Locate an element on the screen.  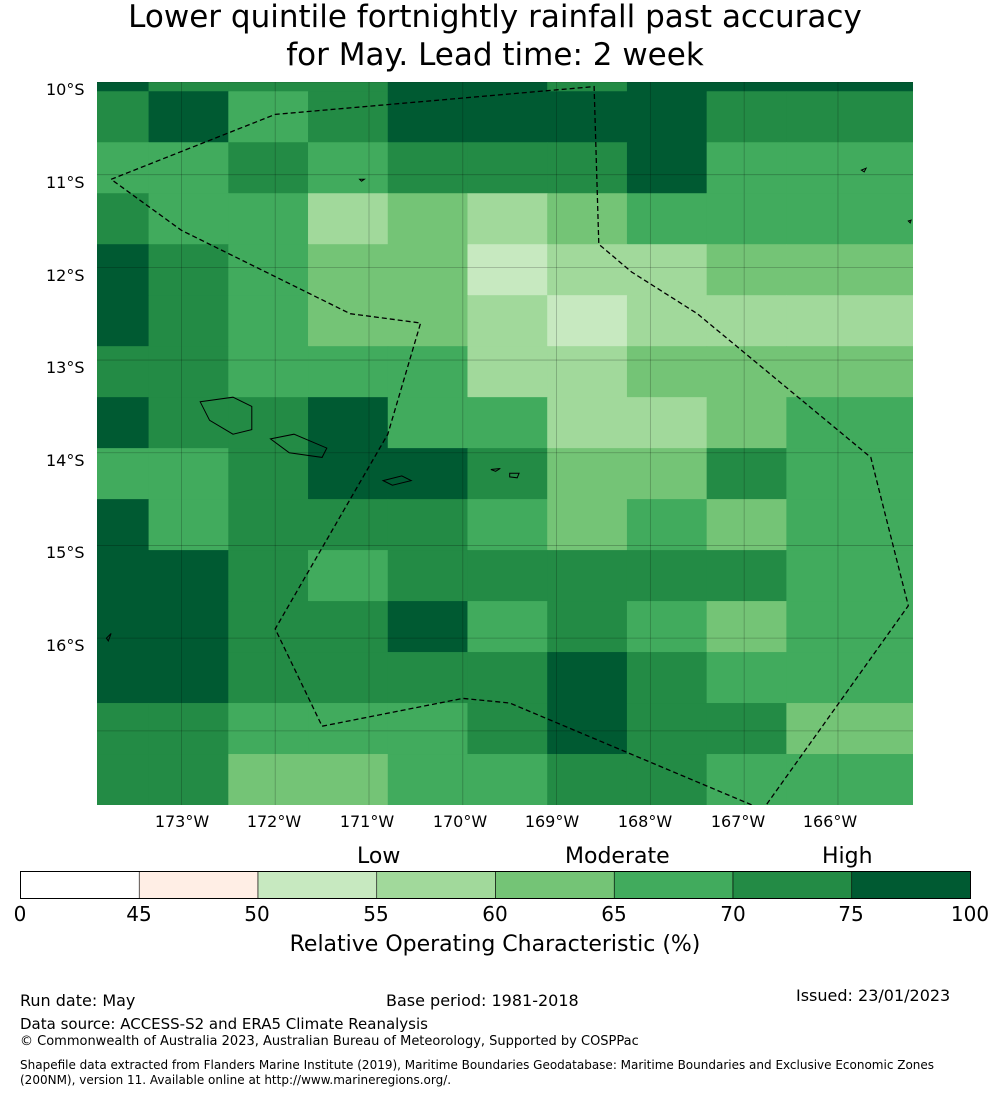
colorbar-tick-50: 50 is located at coordinates (257, 914).